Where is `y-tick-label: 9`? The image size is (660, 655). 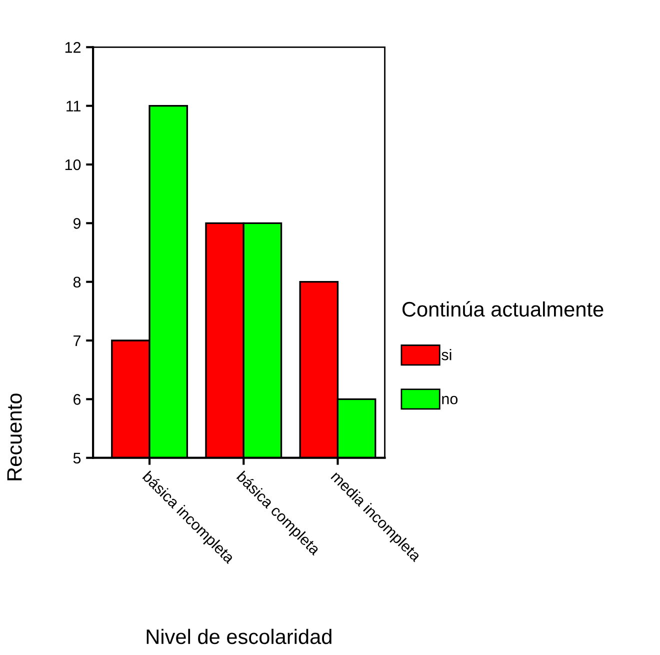 y-tick-label: 9 is located at coordinates (77, 223).